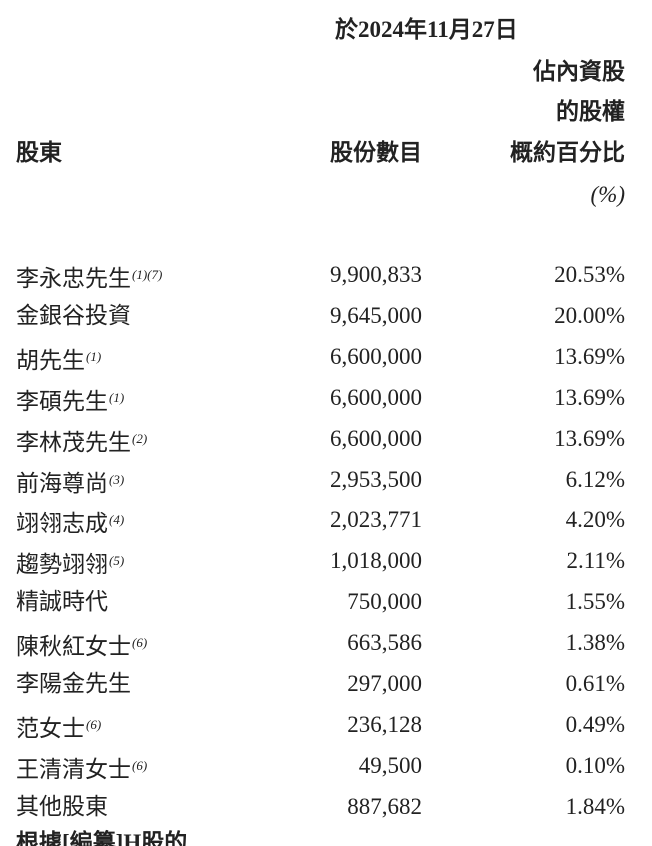  What do you see at coordinates (595, 806) in the screenshot?
I see `share-percent: 1.84%` at bounding box center [595, 806].